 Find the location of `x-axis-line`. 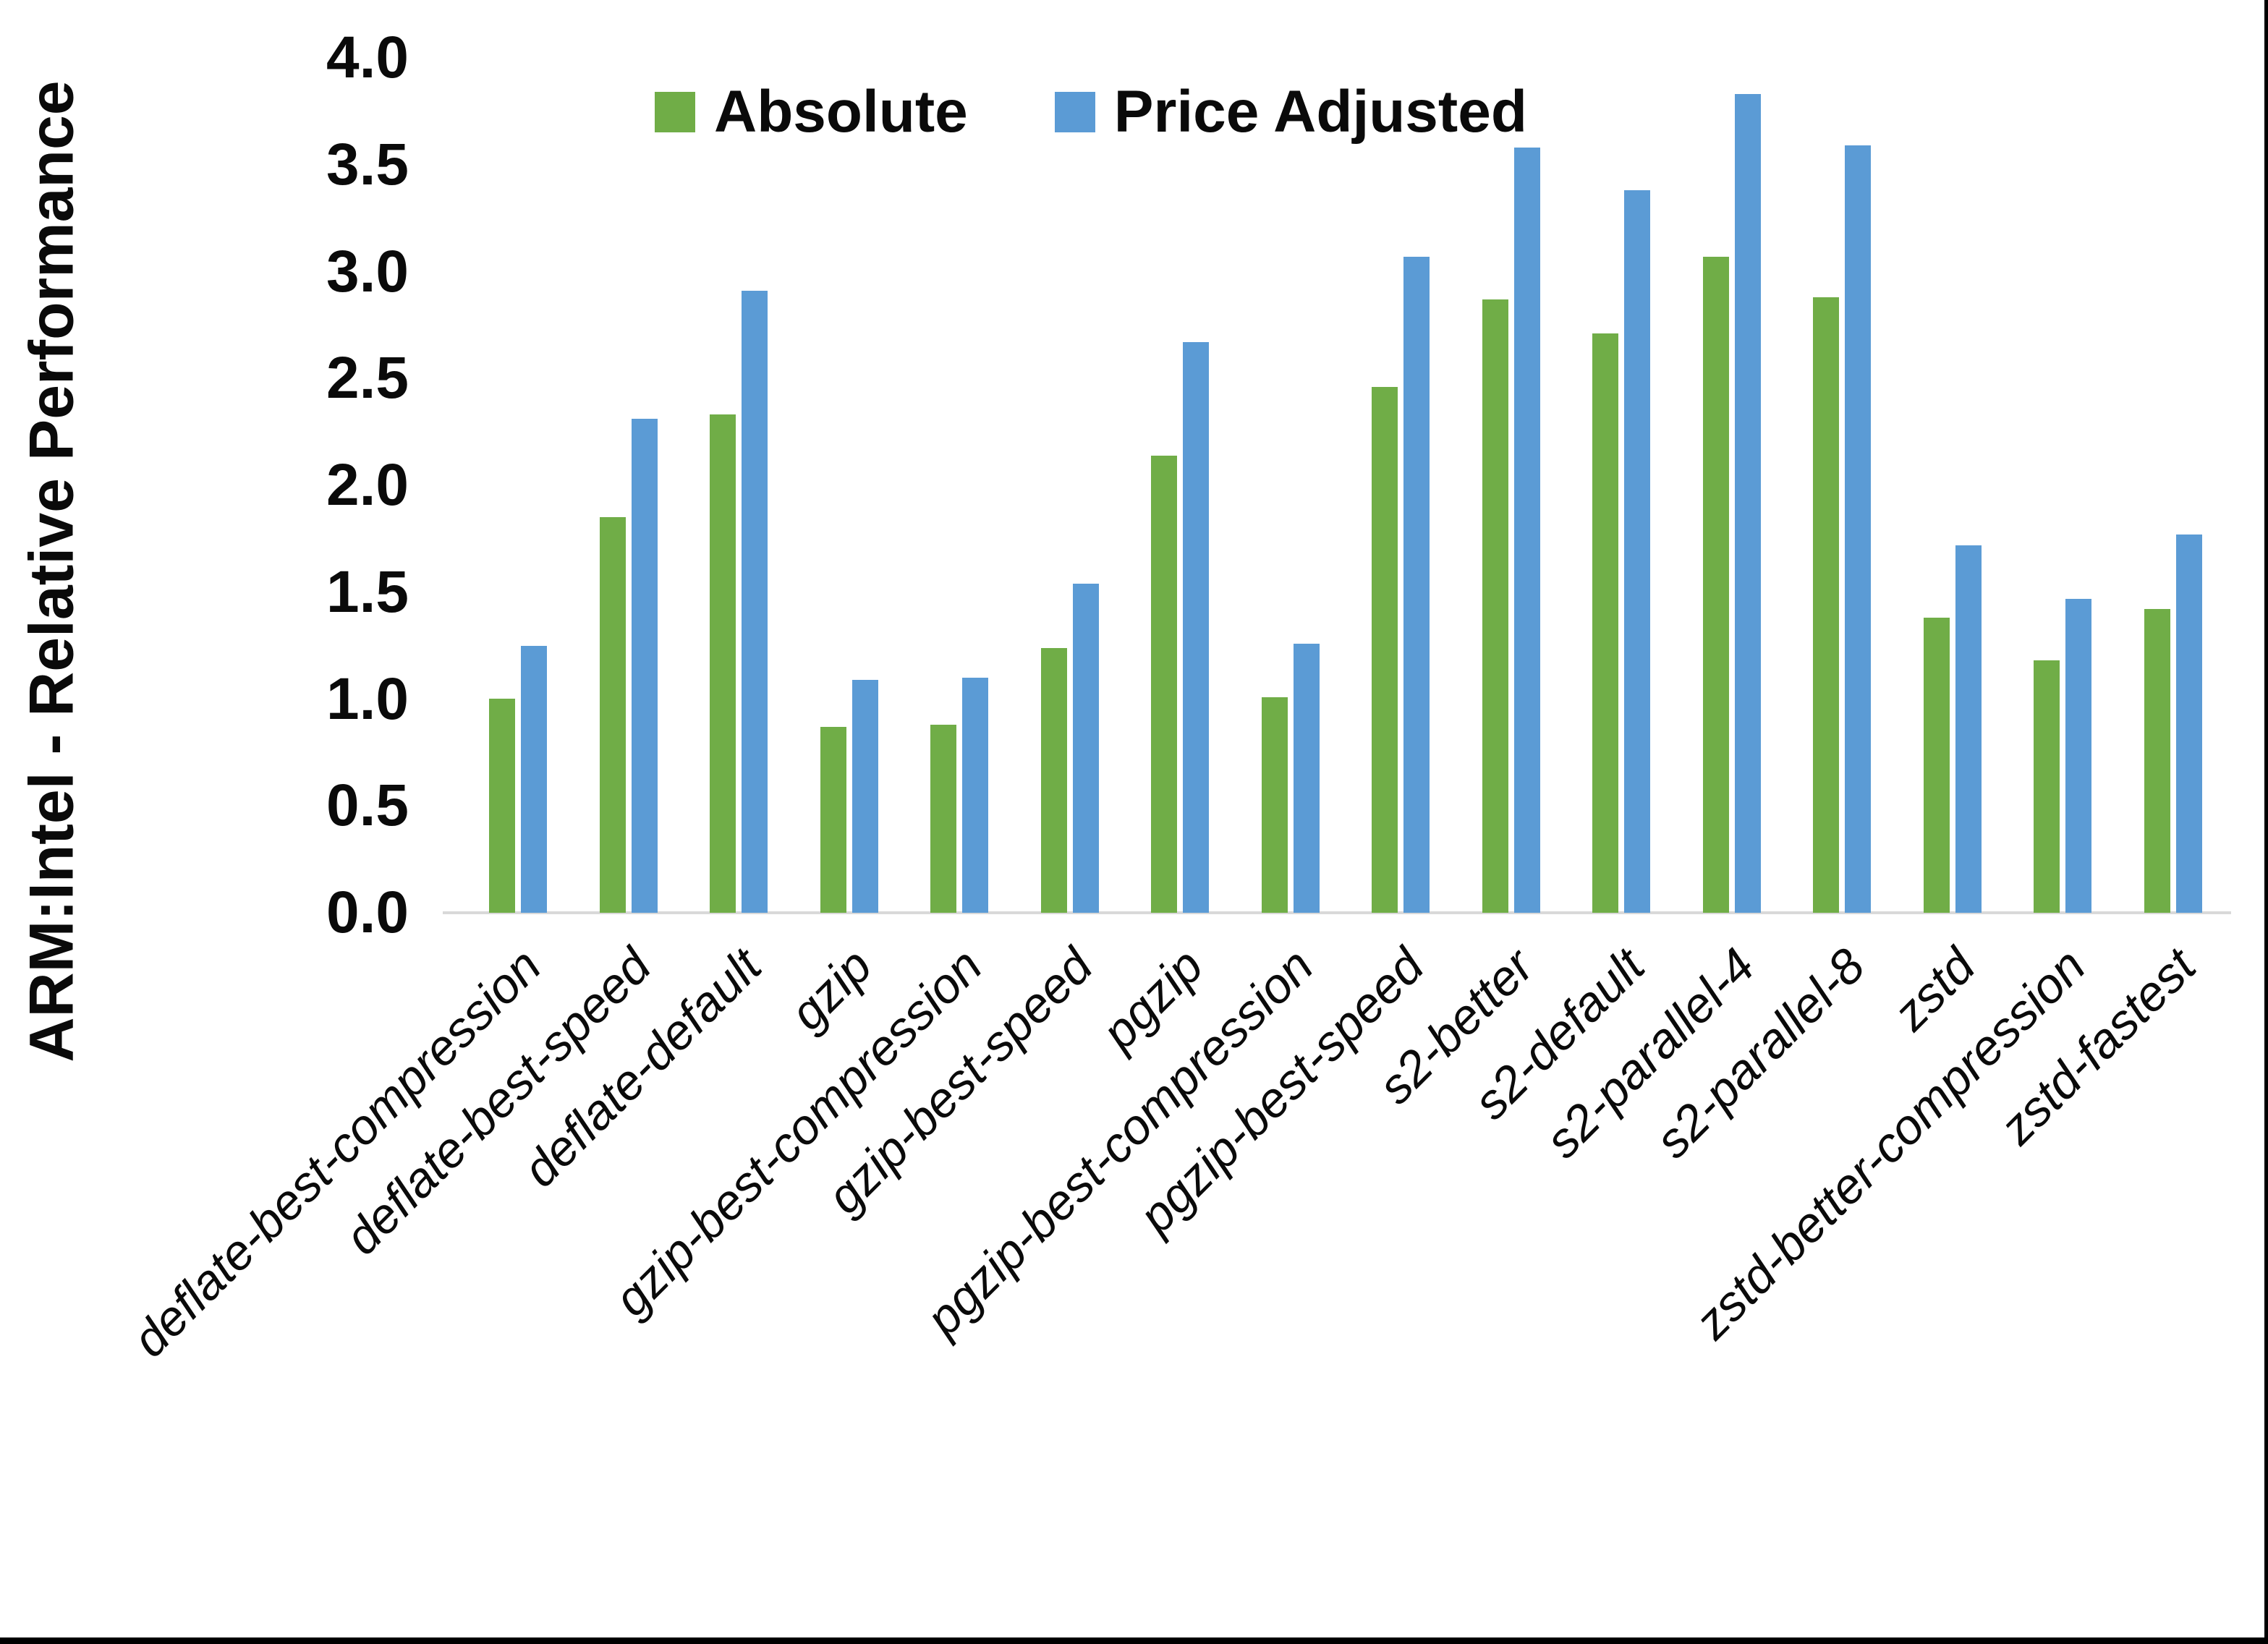

x-axis-line is located at coordinates (1337, 912).